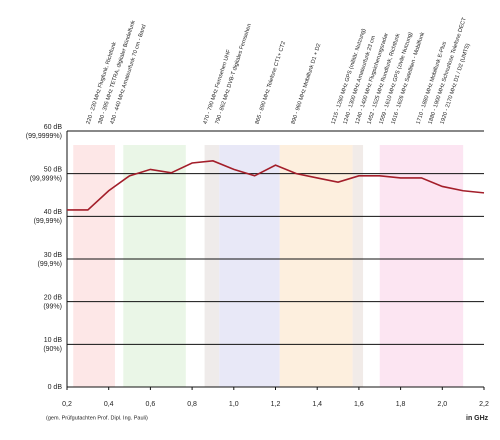 The image size is (500, 440). What do you see at coordinates (49, 264) in the screenshot?
I see `y-tick-sublabel: (99,9%)` at bounding box center [49, 264].